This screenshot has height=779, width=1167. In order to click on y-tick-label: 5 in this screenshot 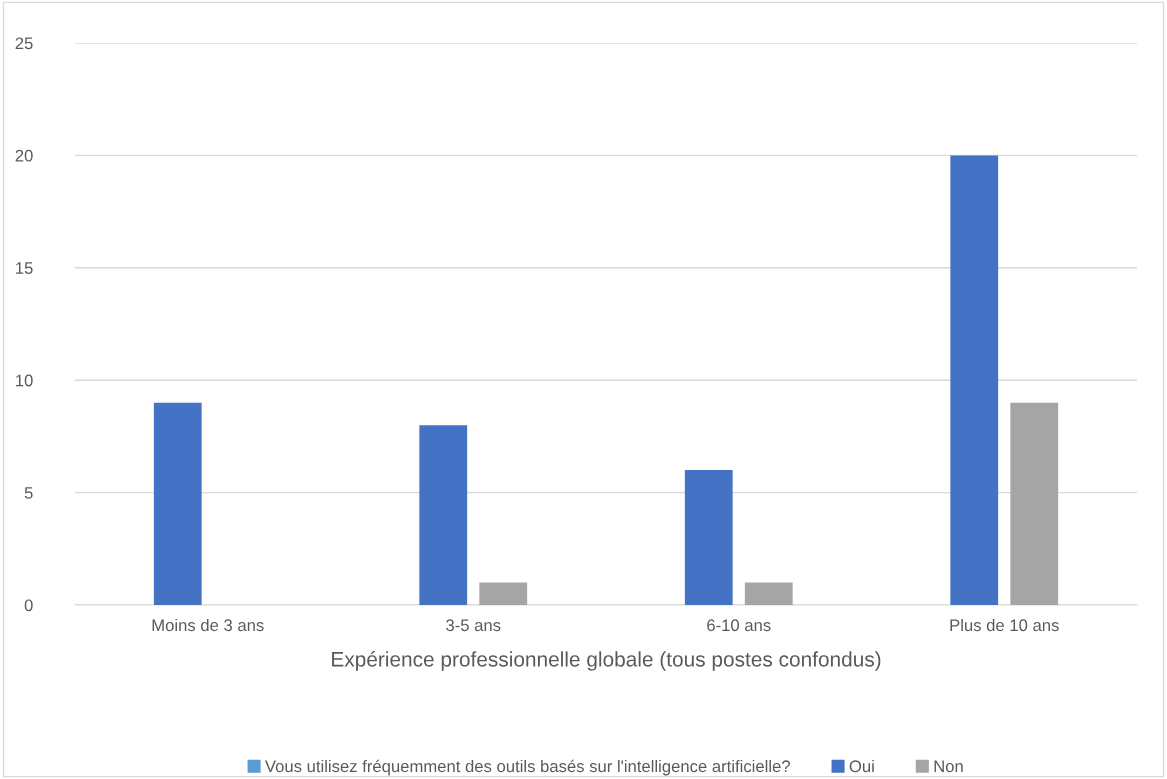, I will do `click(28, 493)`.